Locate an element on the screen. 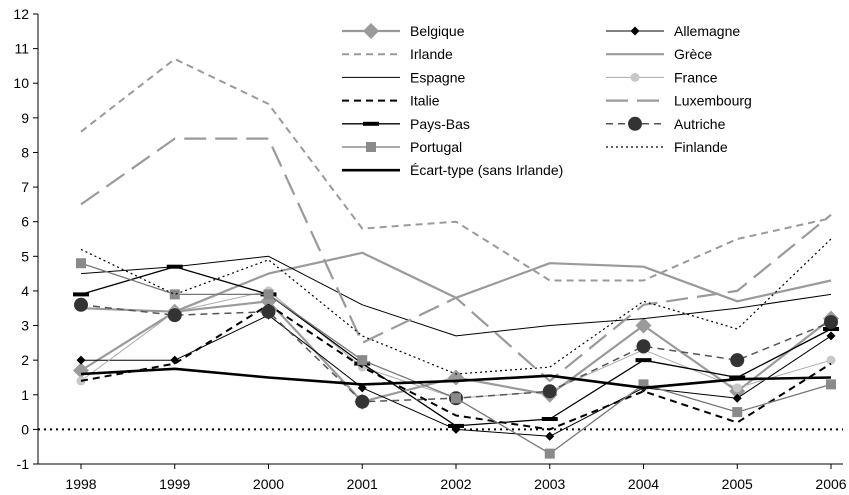 This screenshot has height=495, width=849. y-tick-label: -1 is located at coordinates (23, 464).